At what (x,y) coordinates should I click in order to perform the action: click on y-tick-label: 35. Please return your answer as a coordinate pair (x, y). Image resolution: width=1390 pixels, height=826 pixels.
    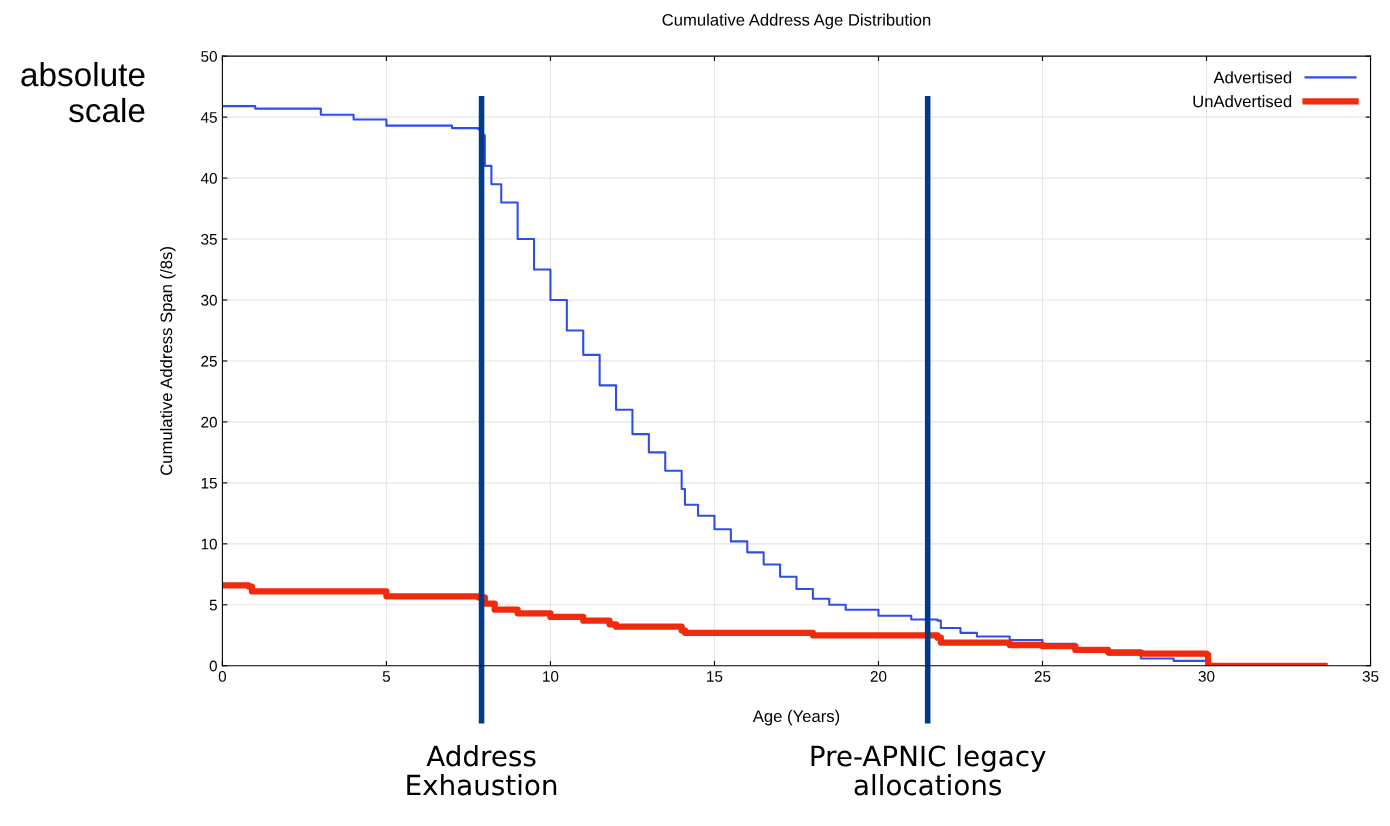
    Looking at the image, I should click on (209, 239).